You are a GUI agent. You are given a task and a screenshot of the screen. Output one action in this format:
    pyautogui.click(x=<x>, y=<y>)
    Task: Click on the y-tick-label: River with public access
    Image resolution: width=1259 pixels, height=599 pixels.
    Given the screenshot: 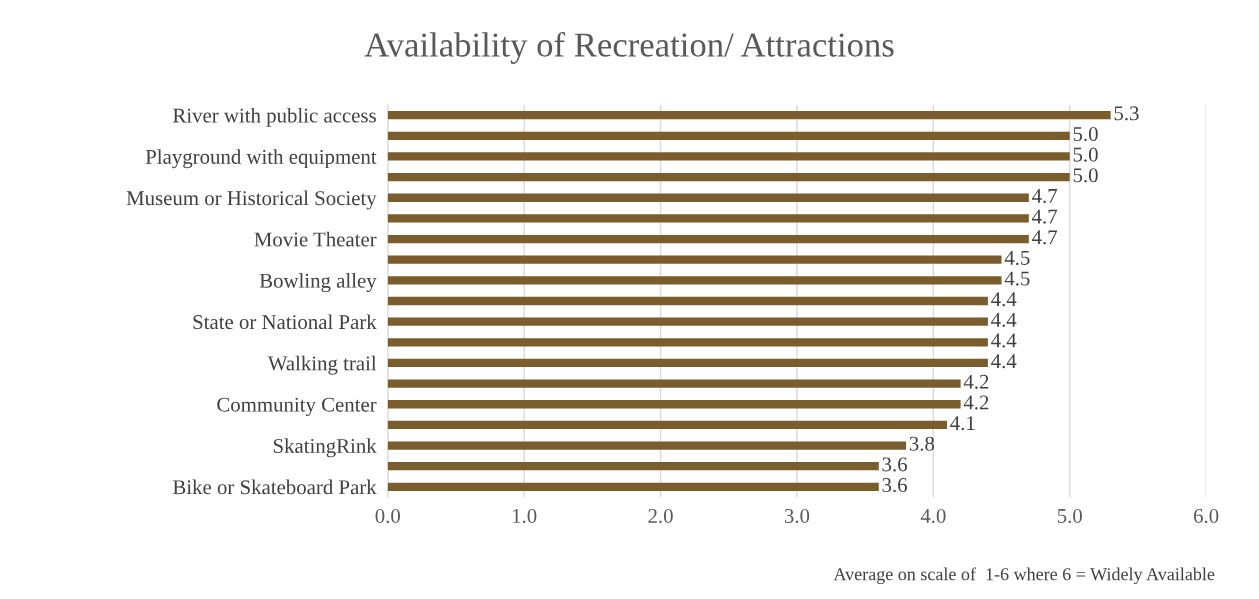 What is the action you would take?
    pyautogui.click(x=274, y=117)
    